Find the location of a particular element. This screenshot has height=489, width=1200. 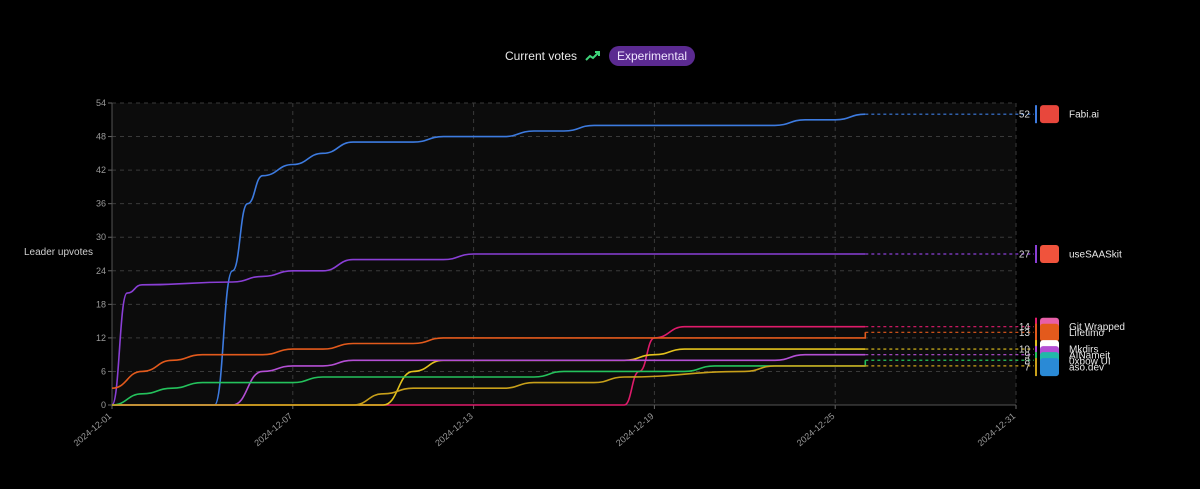

fabi-logo-icon is located at coordinates (1049, 114).